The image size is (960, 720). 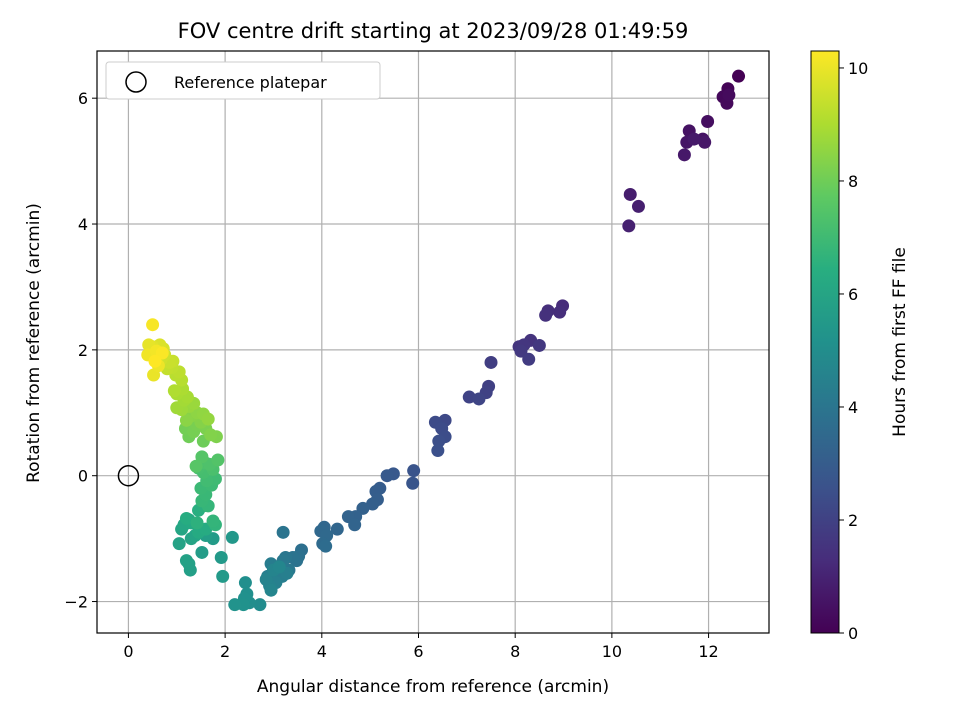 I want to click on x-axis-label: Angular distance from reference (arcmin), so click(x=433, y=687).